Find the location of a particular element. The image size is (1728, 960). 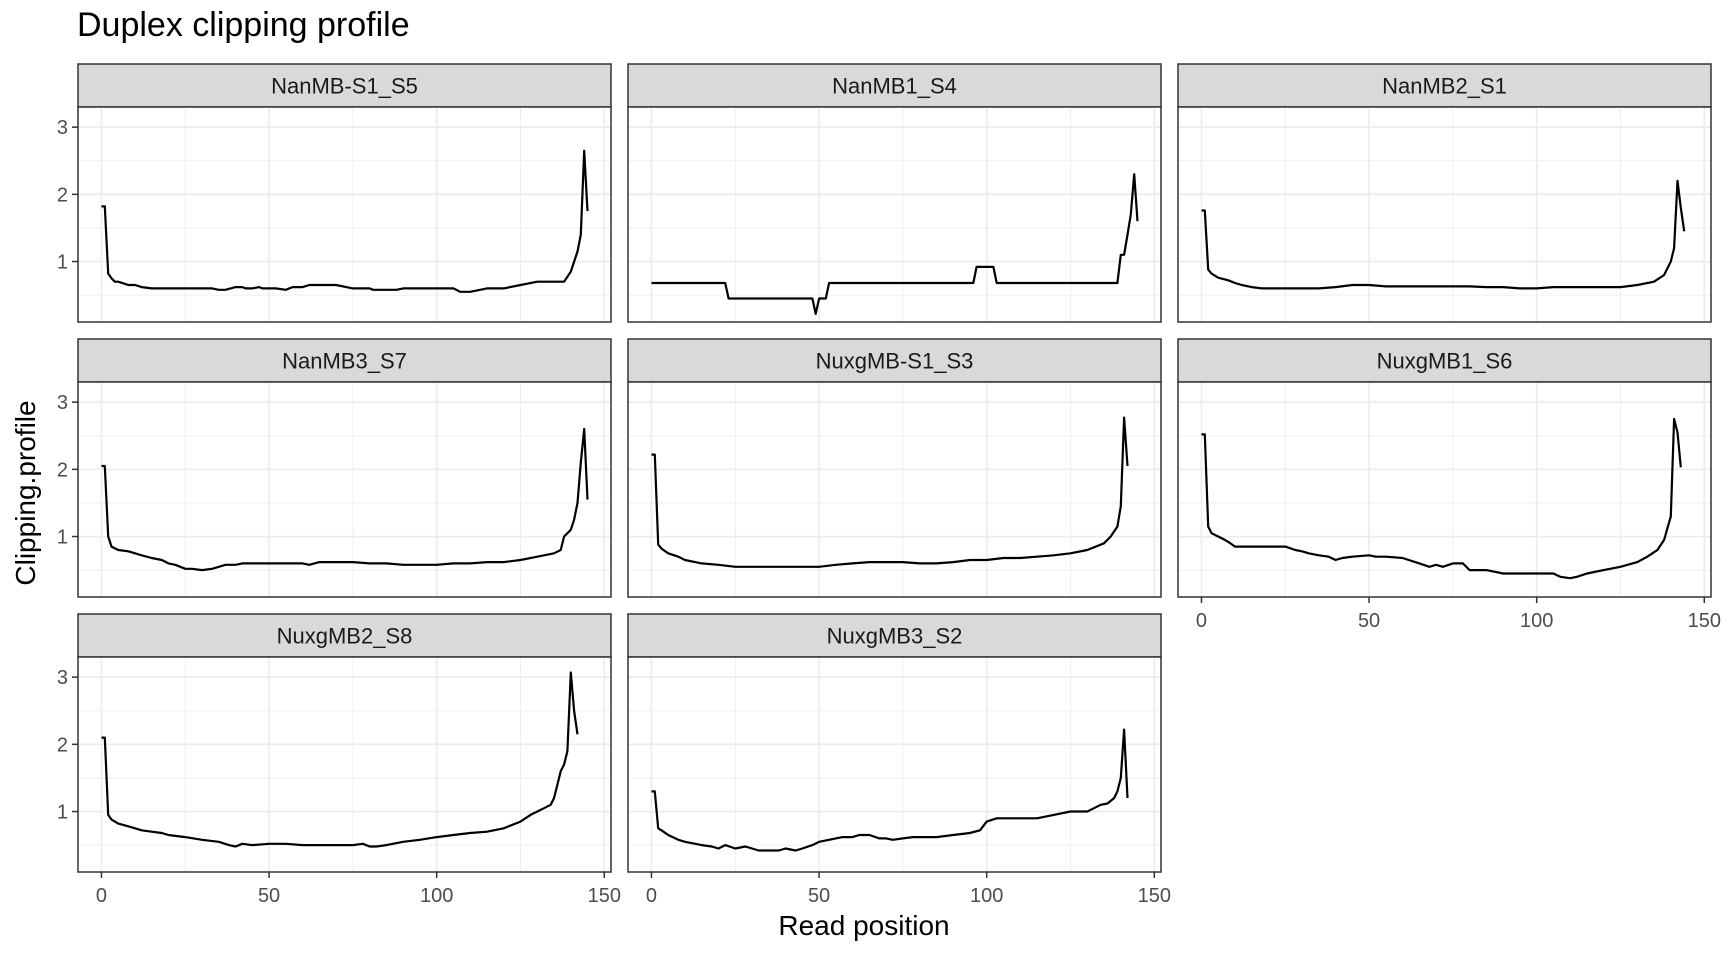

facet-strip-label: NuxgMB3_S2 is located at coordinates (895, 636).